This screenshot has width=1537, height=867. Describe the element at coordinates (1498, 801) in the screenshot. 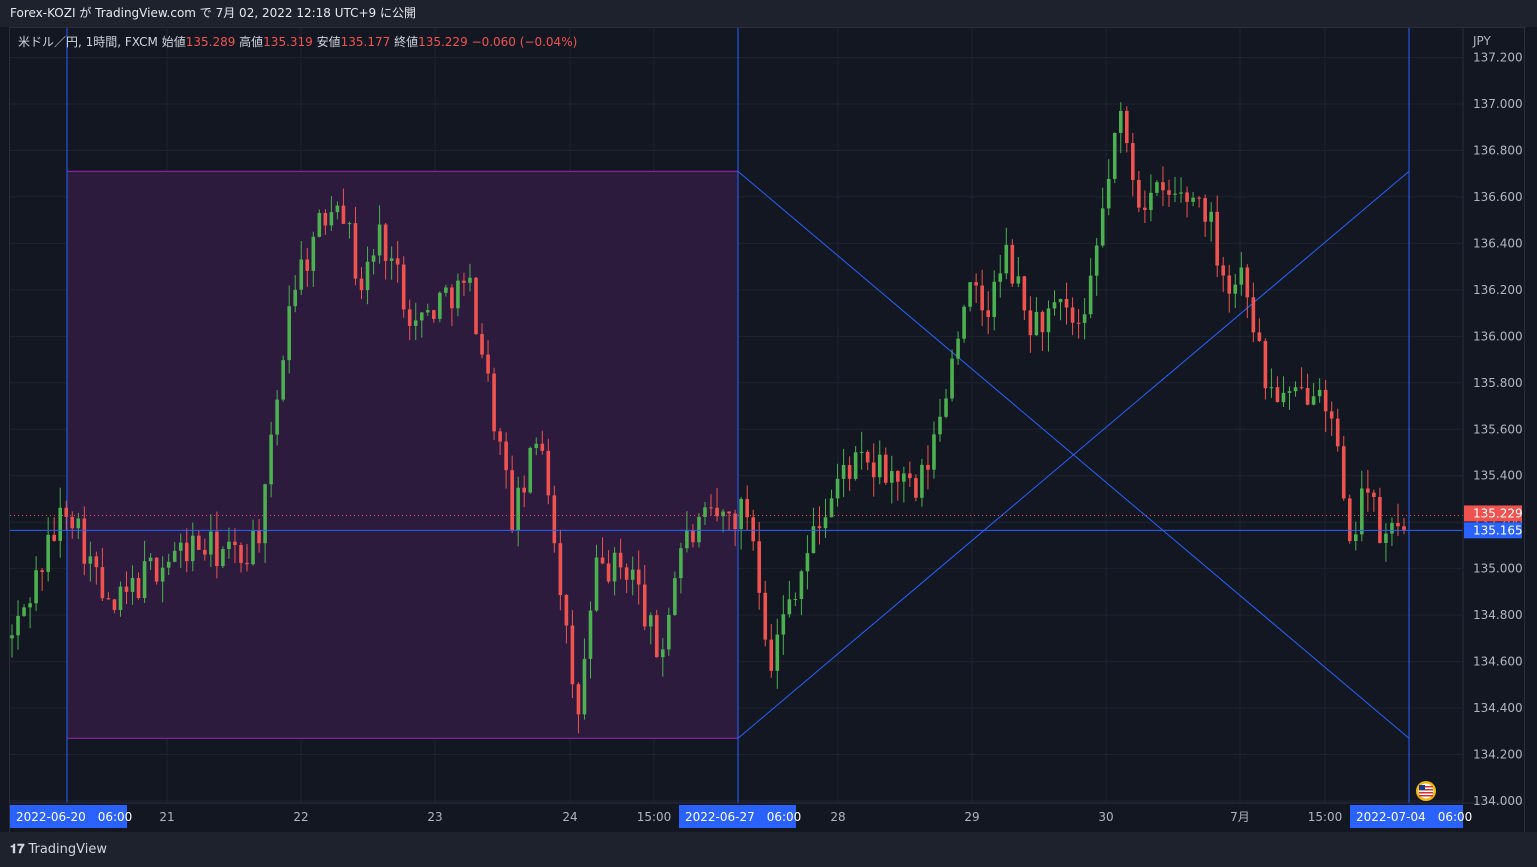

I see `price-tick-label: 134.000` at that location.